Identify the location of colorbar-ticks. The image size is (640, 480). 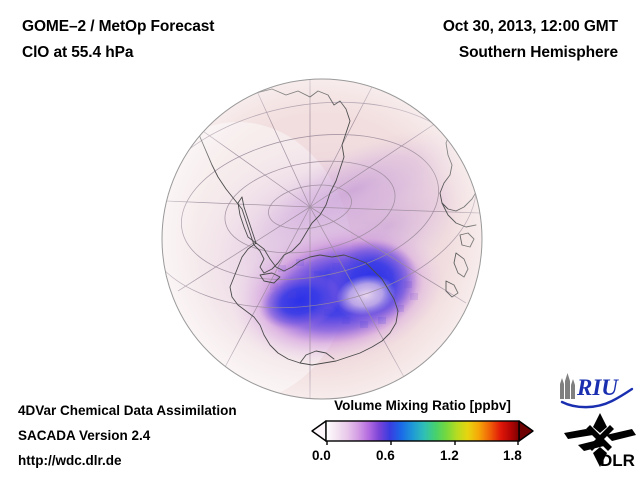
(422, 443).